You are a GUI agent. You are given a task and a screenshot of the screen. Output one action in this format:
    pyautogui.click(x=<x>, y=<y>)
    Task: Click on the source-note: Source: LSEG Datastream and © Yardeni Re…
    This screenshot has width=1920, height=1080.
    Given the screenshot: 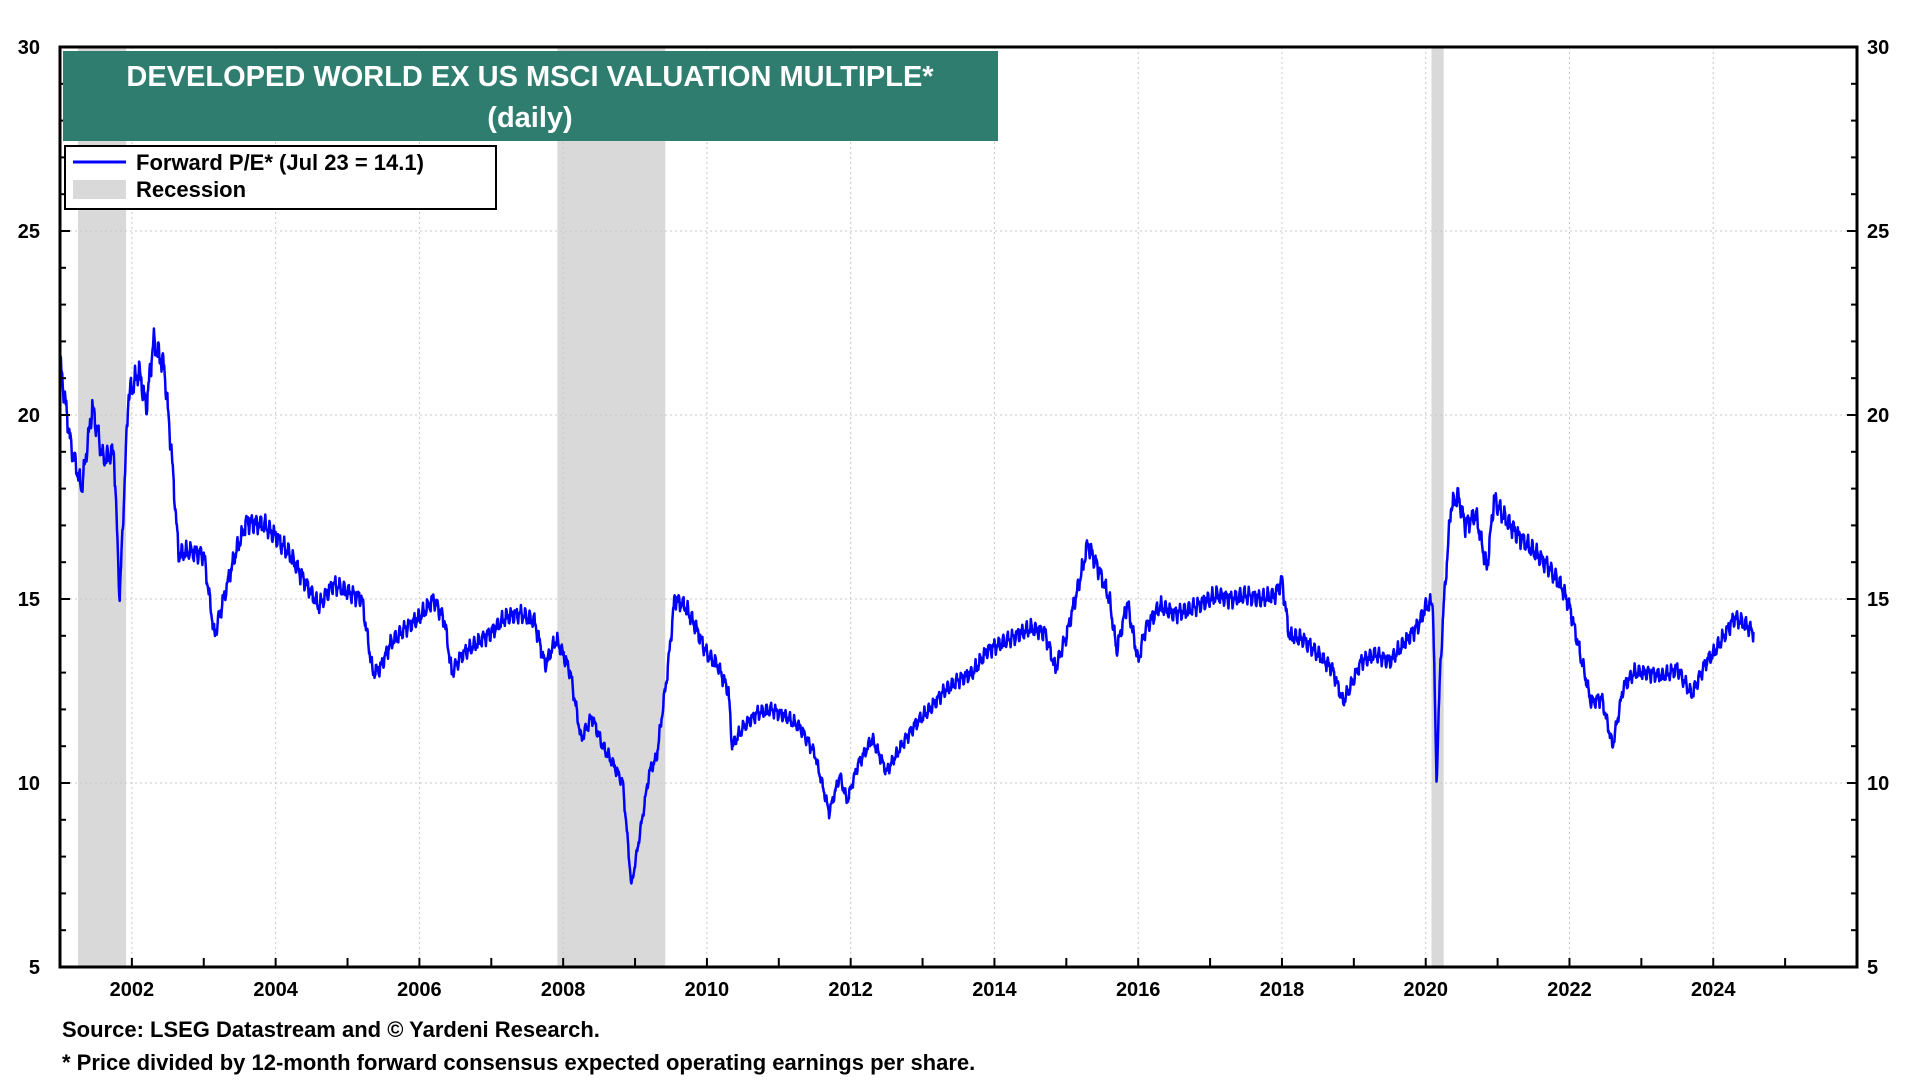 What is the action you would take?
    pyautogui.click(x=331, y=1029)
    